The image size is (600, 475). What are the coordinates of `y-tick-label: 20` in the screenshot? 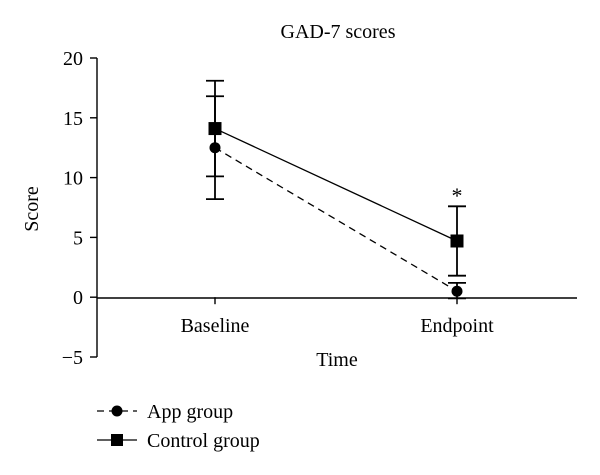 It's located at (73, 59).